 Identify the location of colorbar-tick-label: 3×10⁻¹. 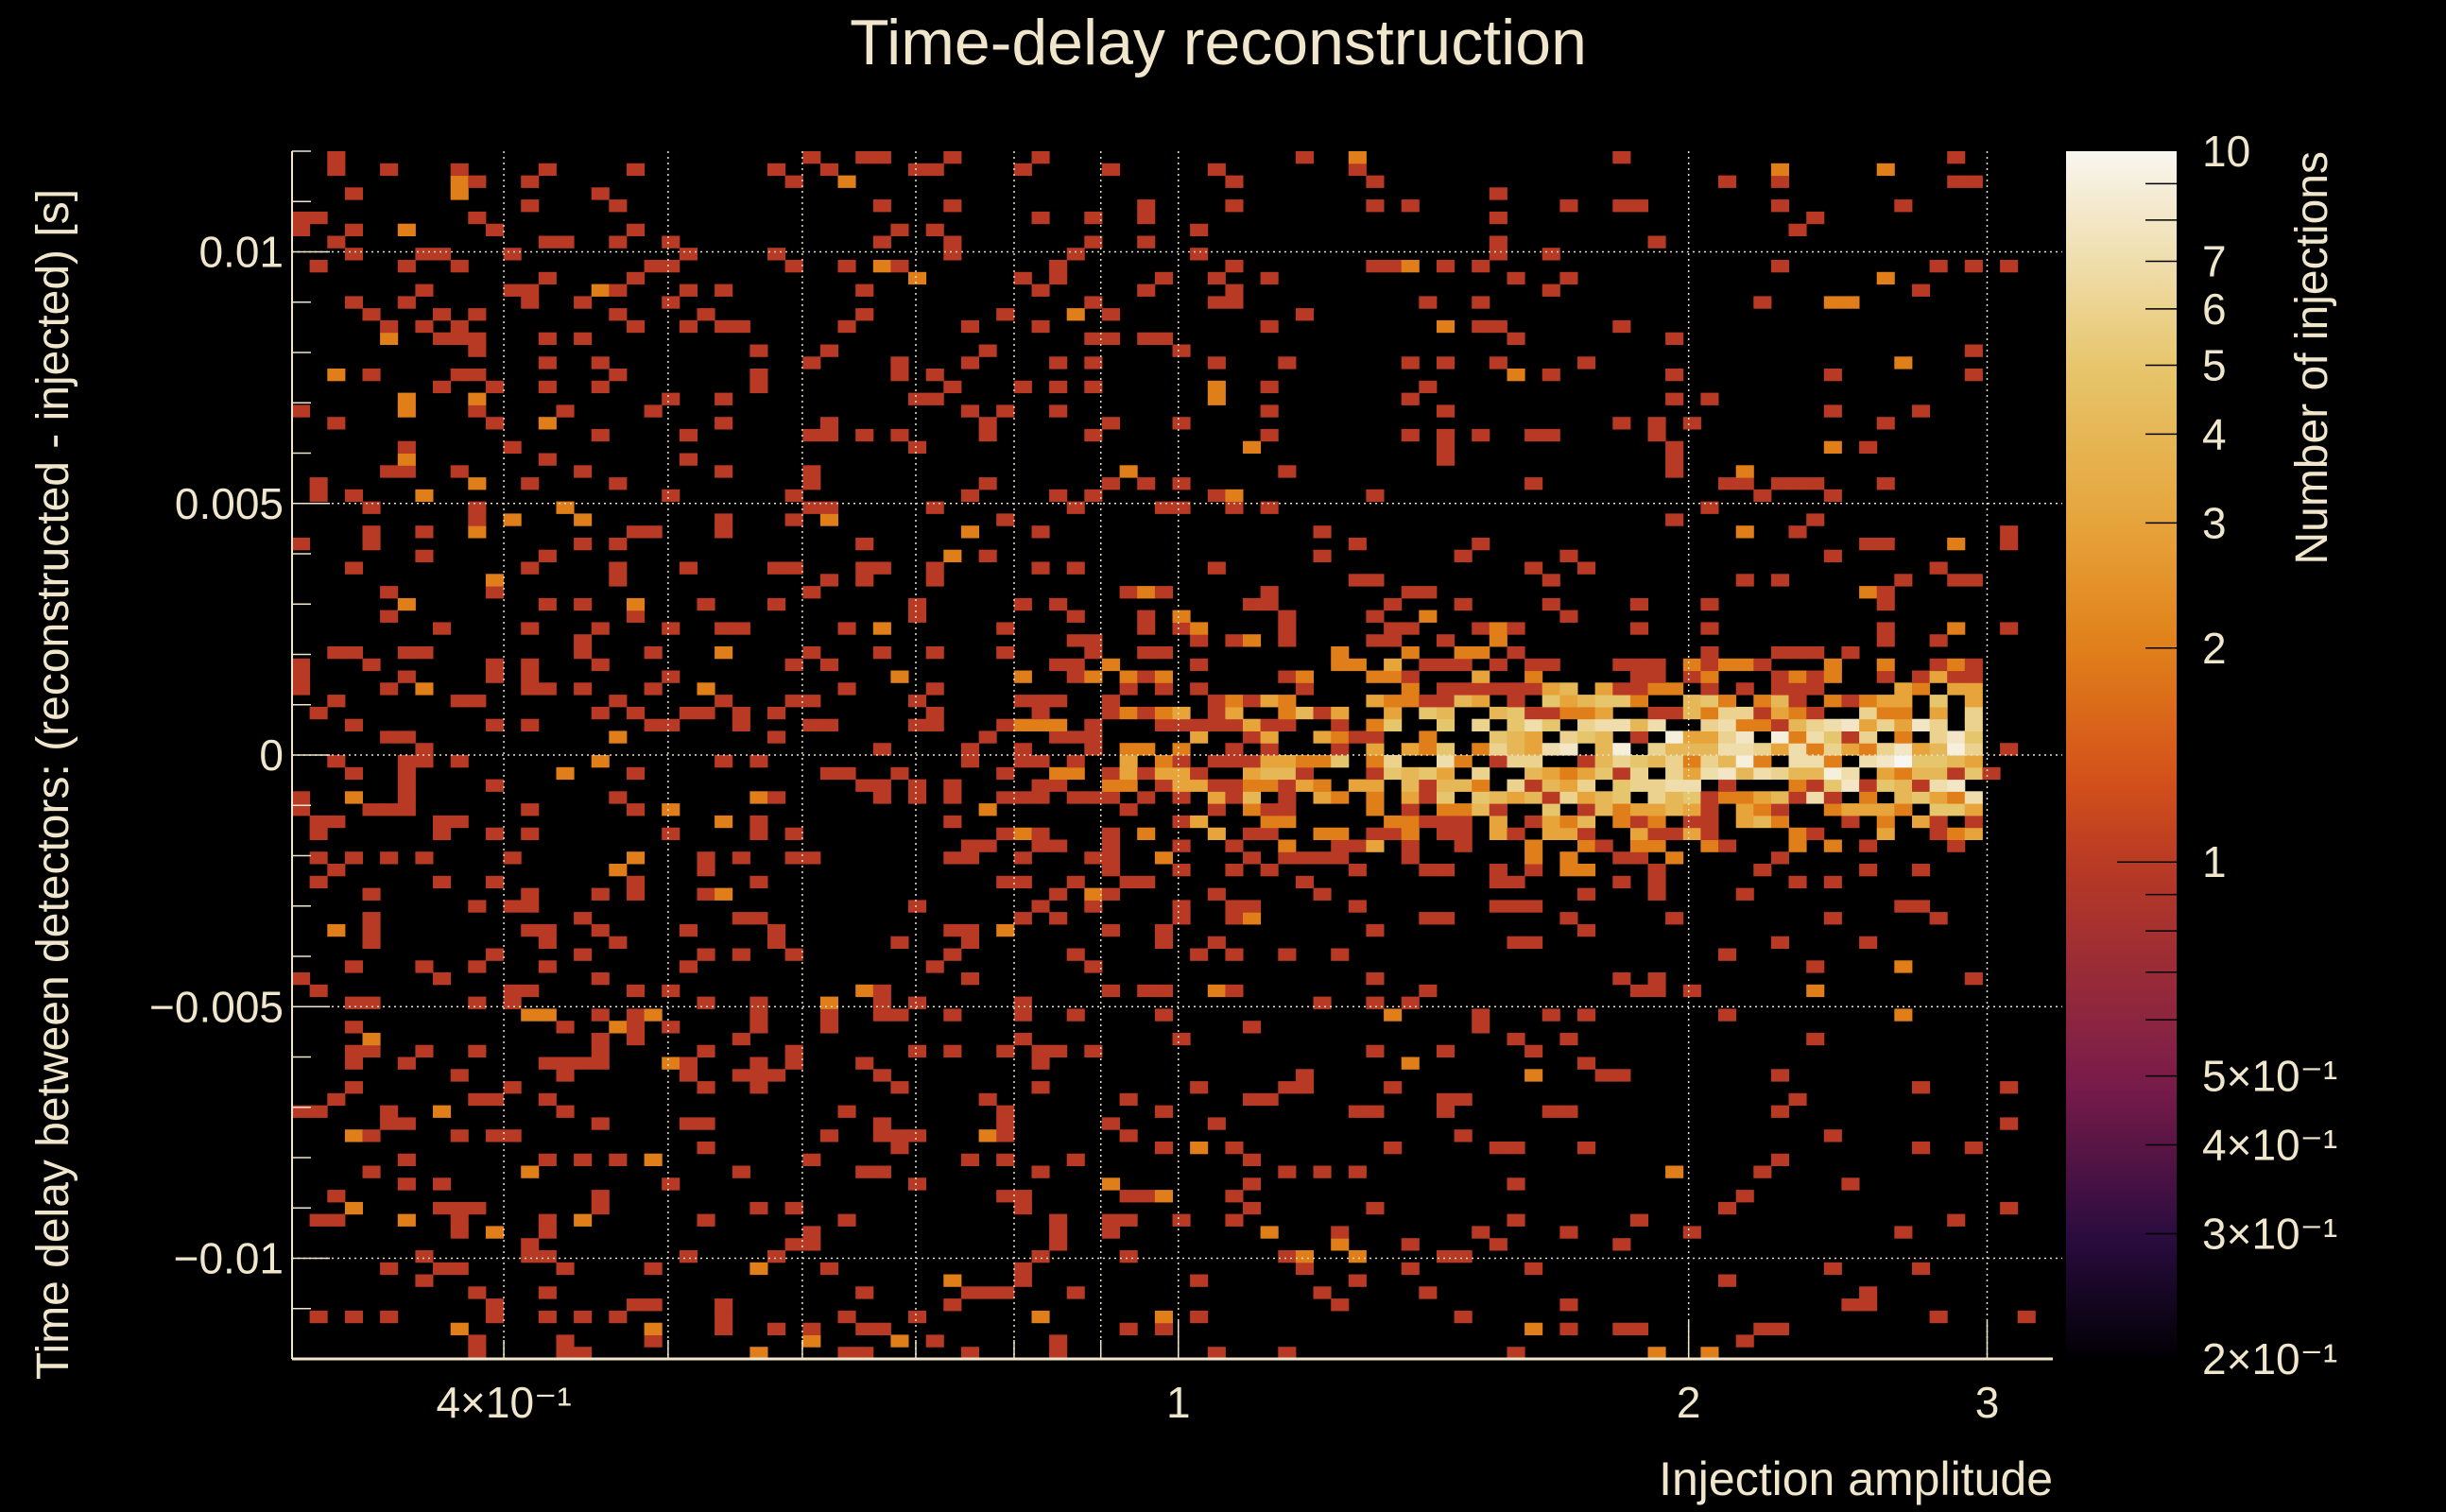
(2269, 1234).